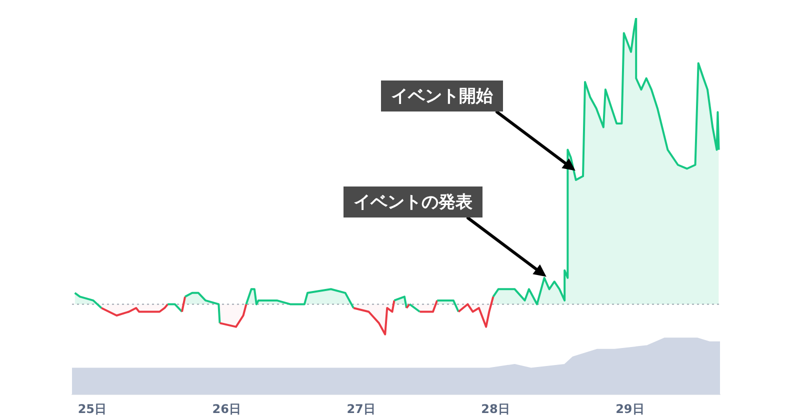 This screenshot has width=800, height=420. Describe the element at coordinates (226, 409) in the screenshot. I see `x-tick-label: 26日` at that location.